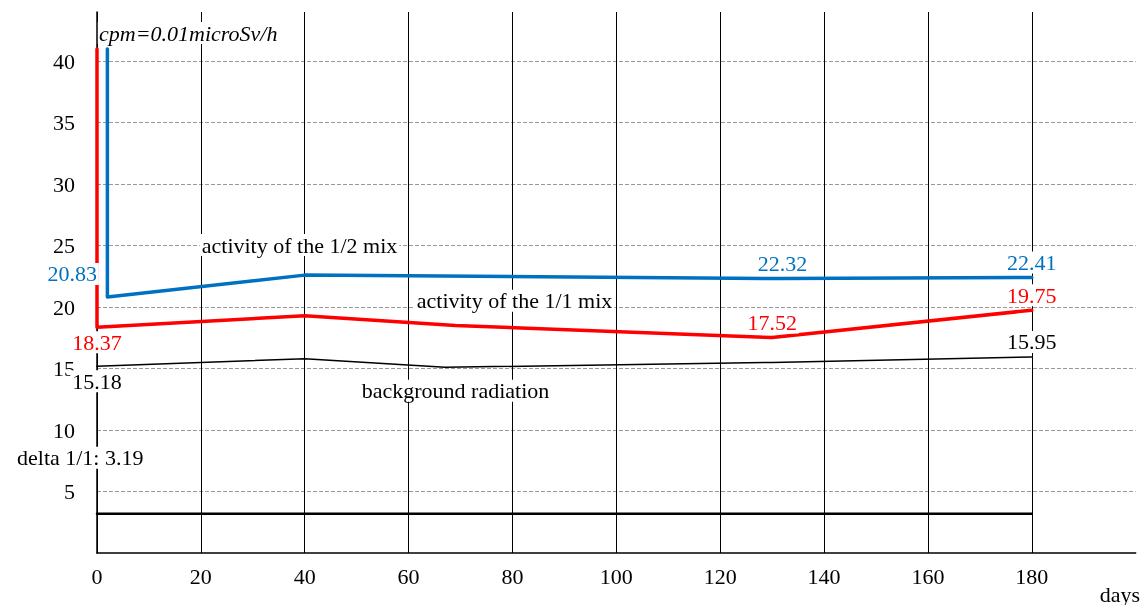 This screenshot has width=1143, height=605. What do you see at coordinates (97, 576) in the screenshot?
I see `x-tick-label: 0` at bounding box center [97, 576].